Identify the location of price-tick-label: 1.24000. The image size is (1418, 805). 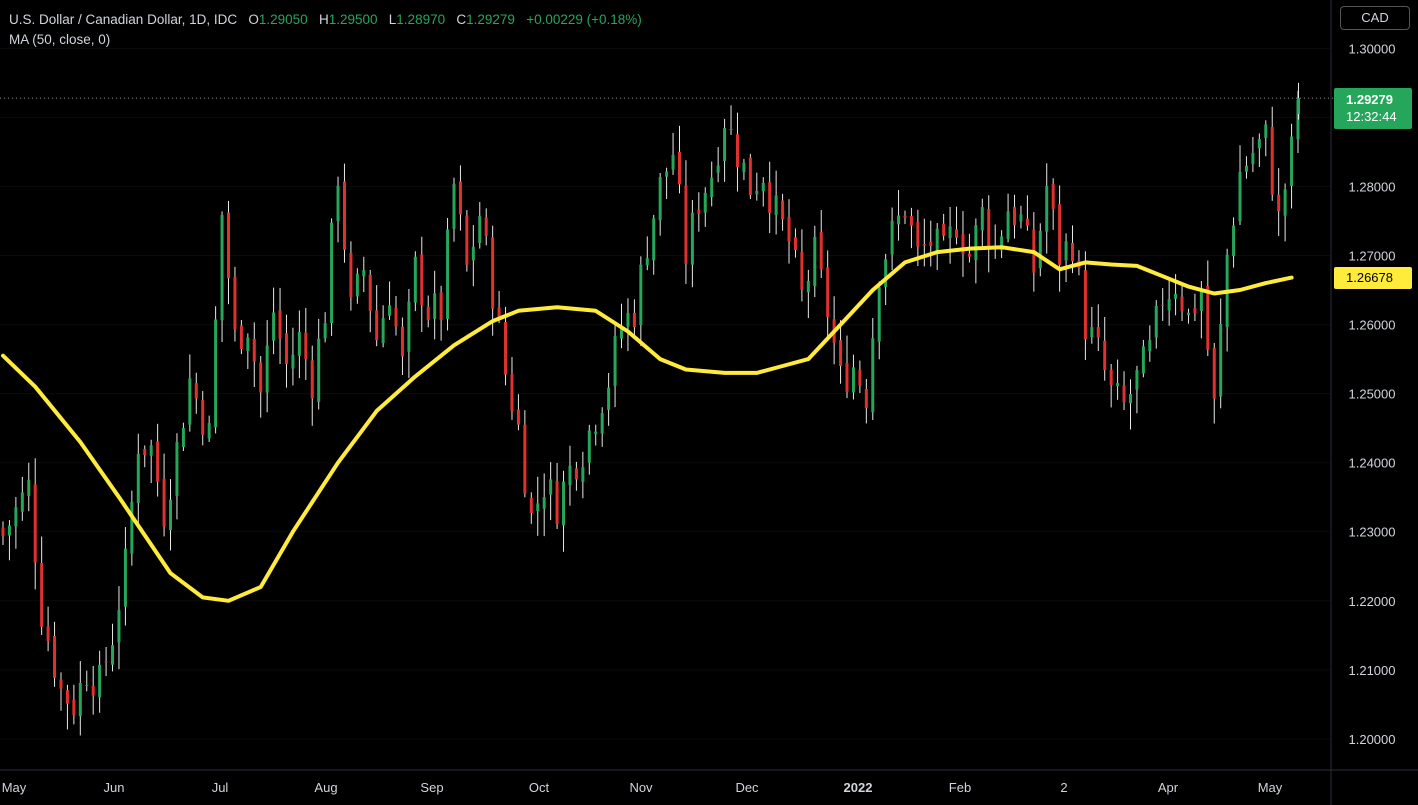
(1372, 463).